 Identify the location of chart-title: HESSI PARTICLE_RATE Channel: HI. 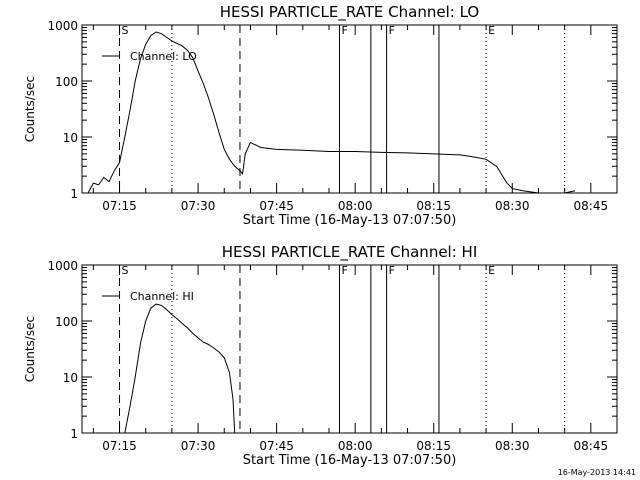
(350, 252).